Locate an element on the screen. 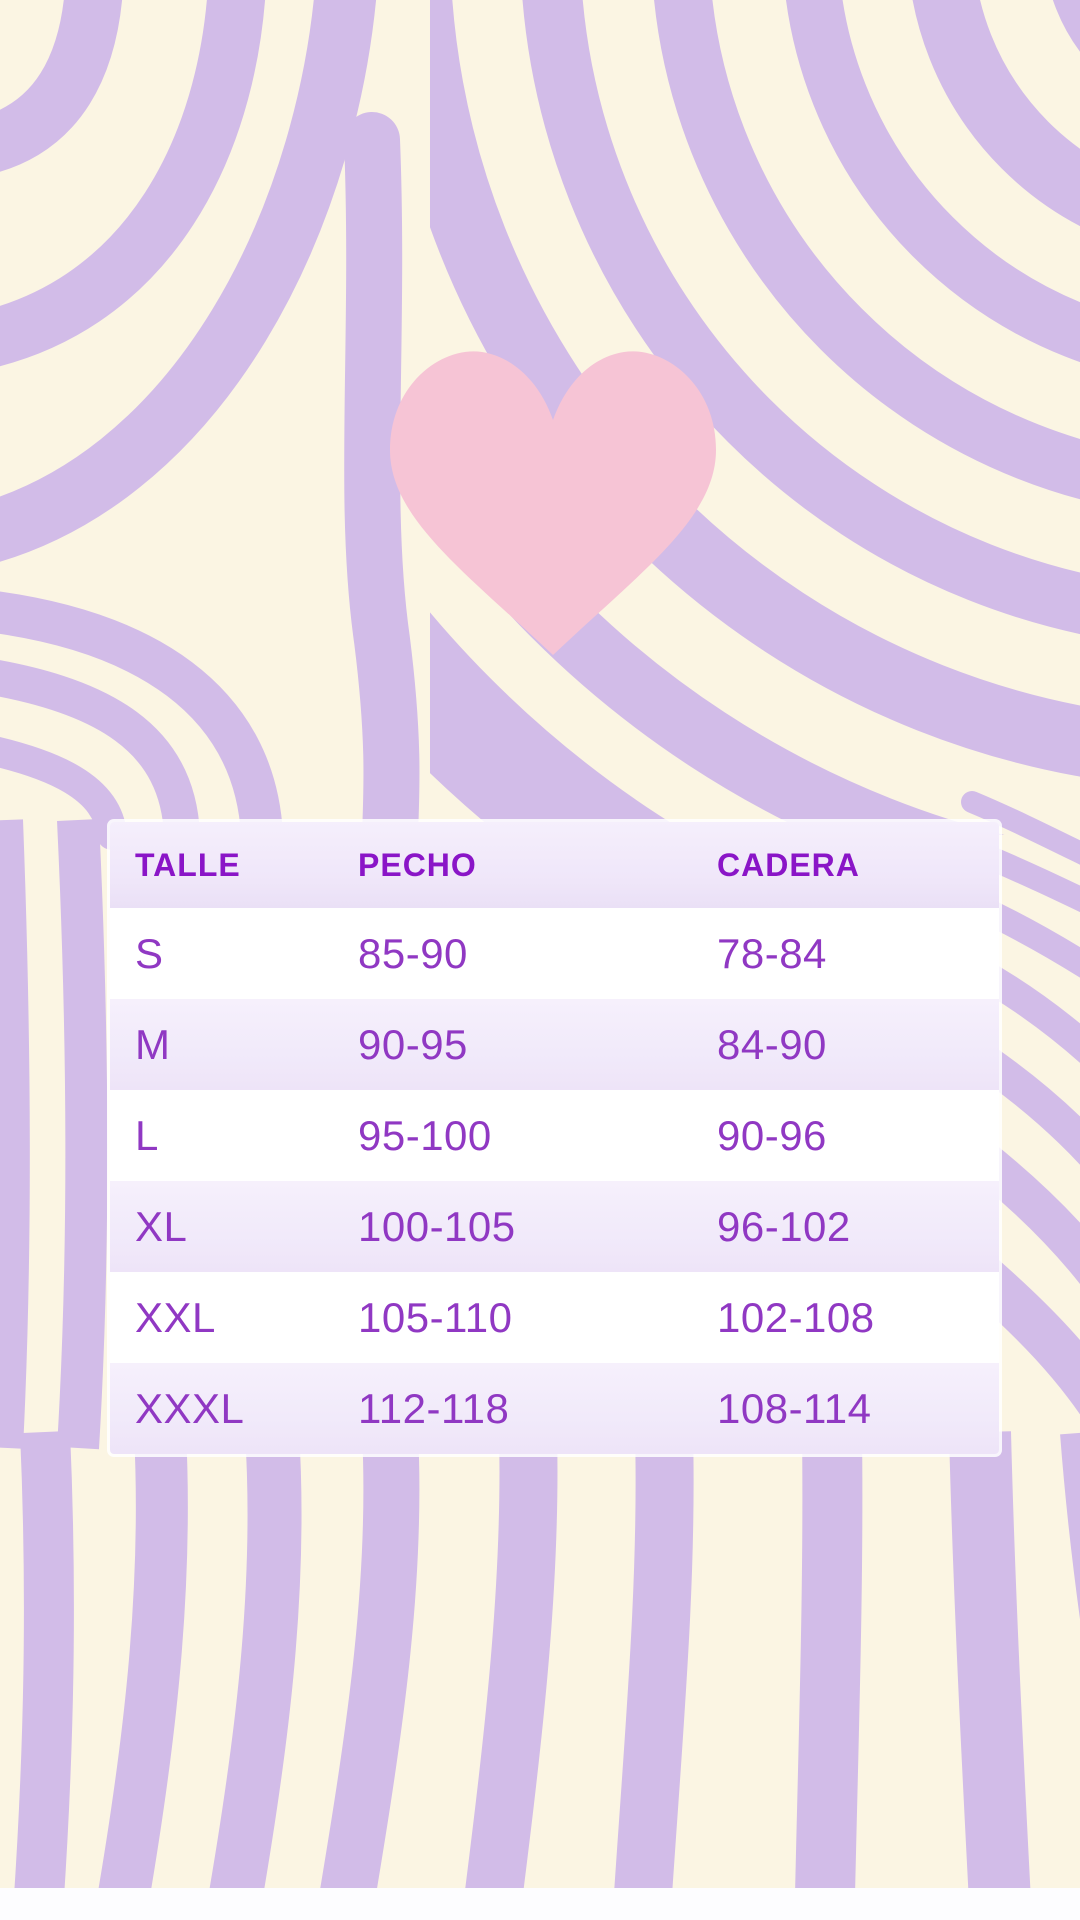 The image size is (1080, 1920). cell-talle: XXL is located at coordinates (175, 1317).